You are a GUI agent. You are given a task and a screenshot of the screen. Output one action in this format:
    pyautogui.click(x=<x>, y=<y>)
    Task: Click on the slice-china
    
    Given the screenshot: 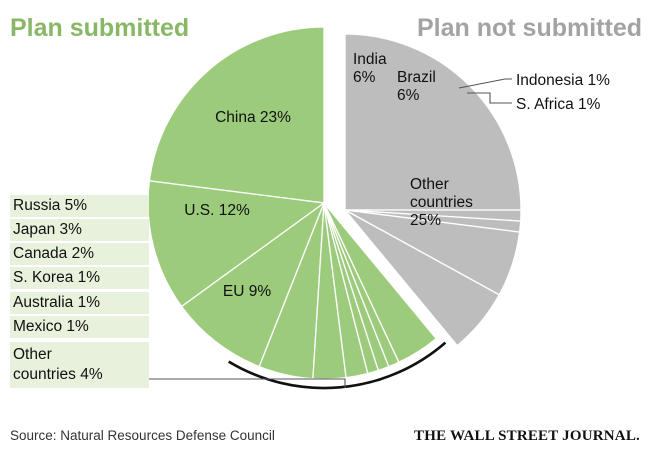 What is the action you would take?
    pyautogui.click(x=236, y=115)
    